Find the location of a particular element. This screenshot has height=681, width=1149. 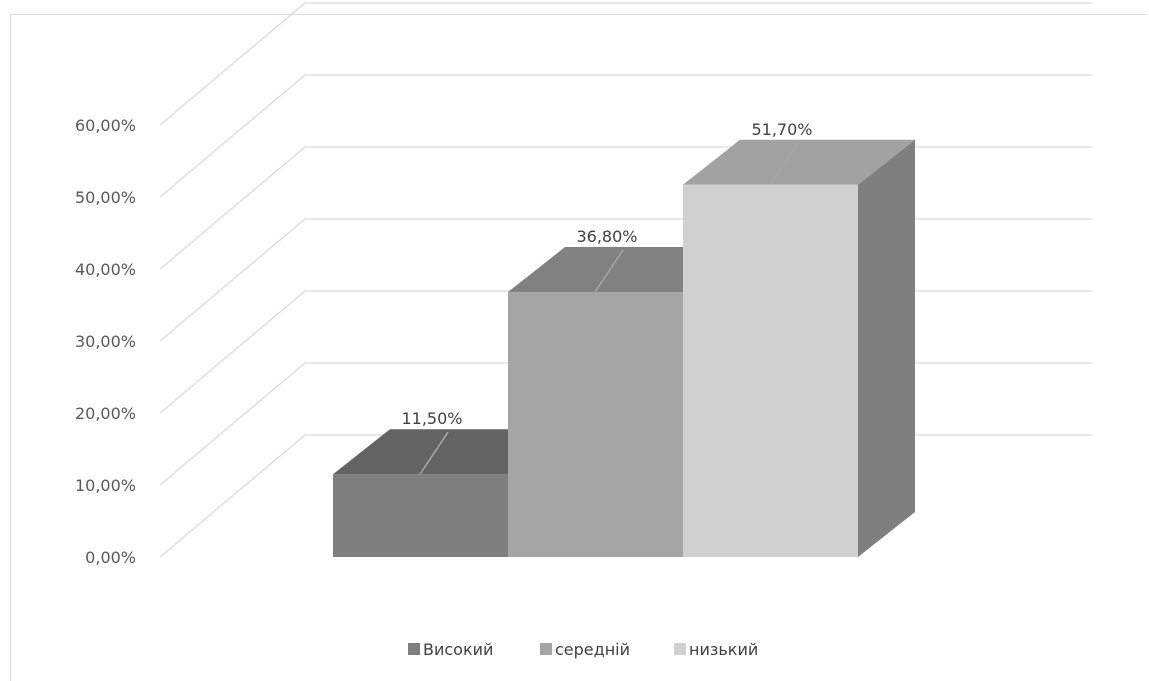

data-label: 36,80% is located at coordinates (606, 236).